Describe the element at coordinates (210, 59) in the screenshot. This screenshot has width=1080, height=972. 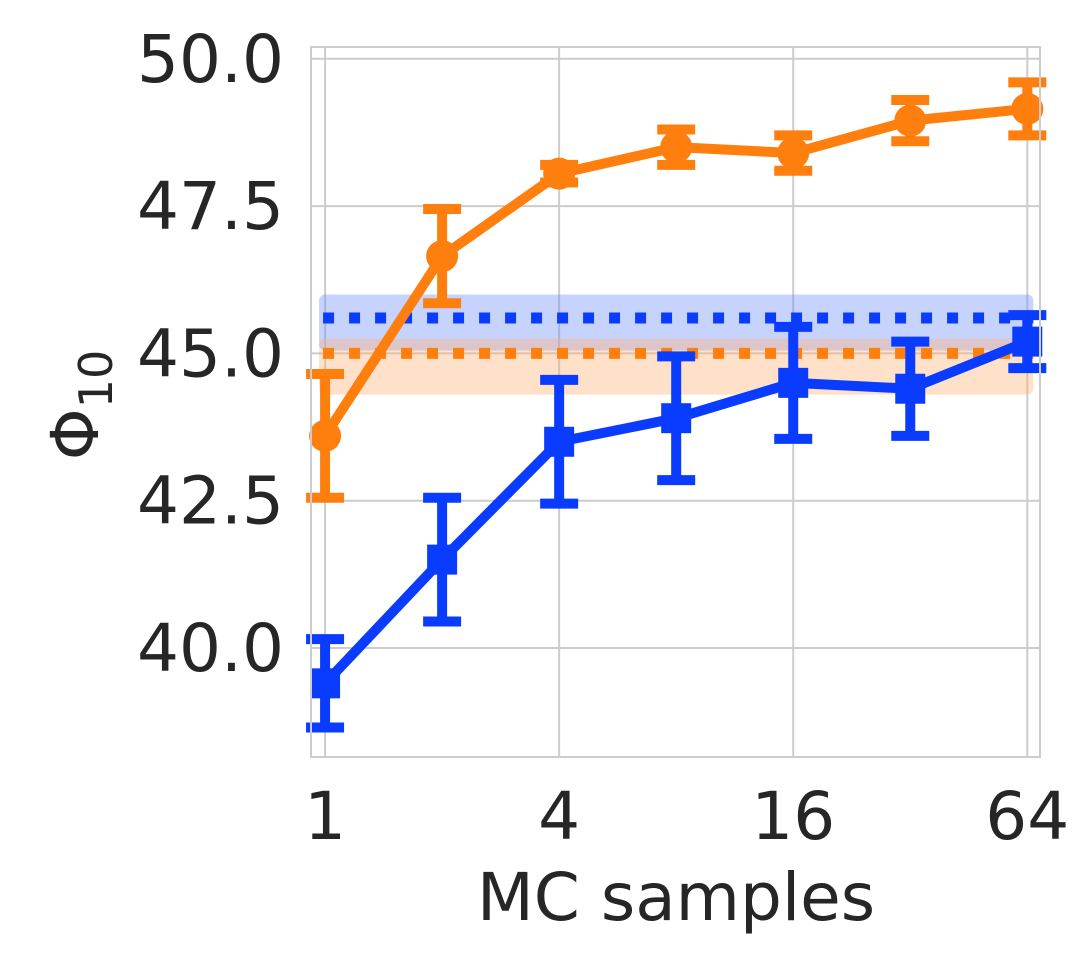
I see `y-tick-label: 50.0` at that location.